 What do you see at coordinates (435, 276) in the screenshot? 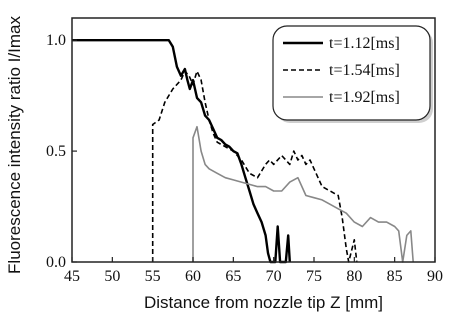
I see `x-tick-label: 90` at bounding box center [435, 276].